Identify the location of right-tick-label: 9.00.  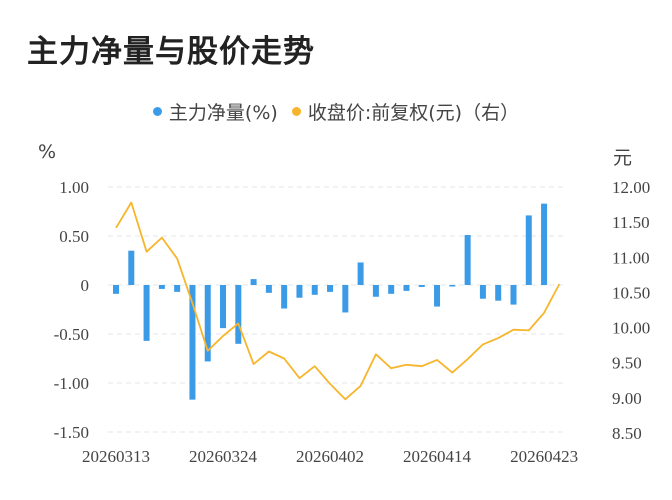
(627, 398).